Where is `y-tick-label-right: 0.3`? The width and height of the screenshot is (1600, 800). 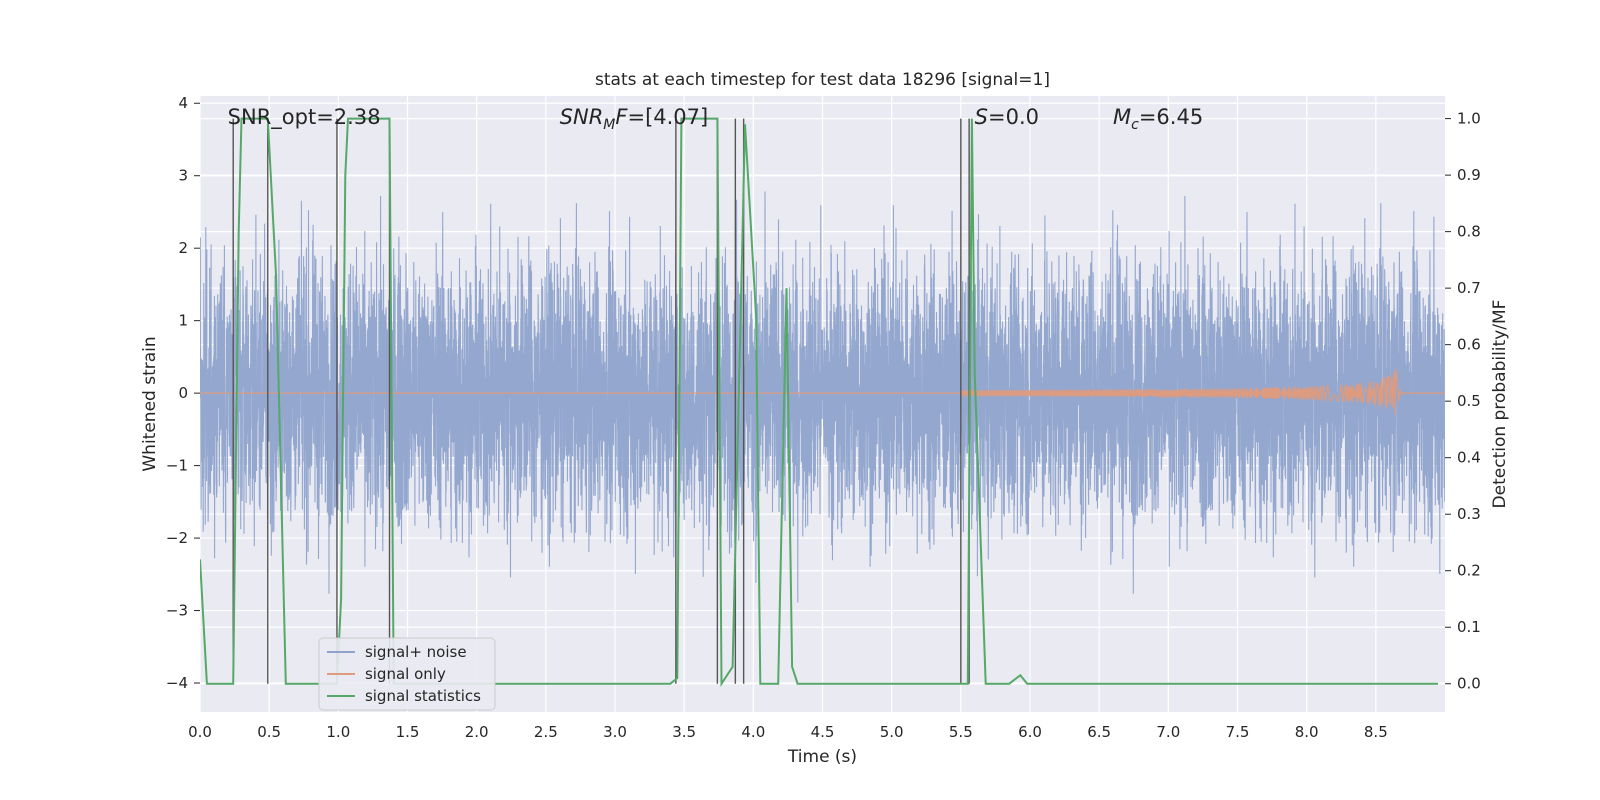
y-tick-label-right: 0.3 is located at coordinates (1469, 514).